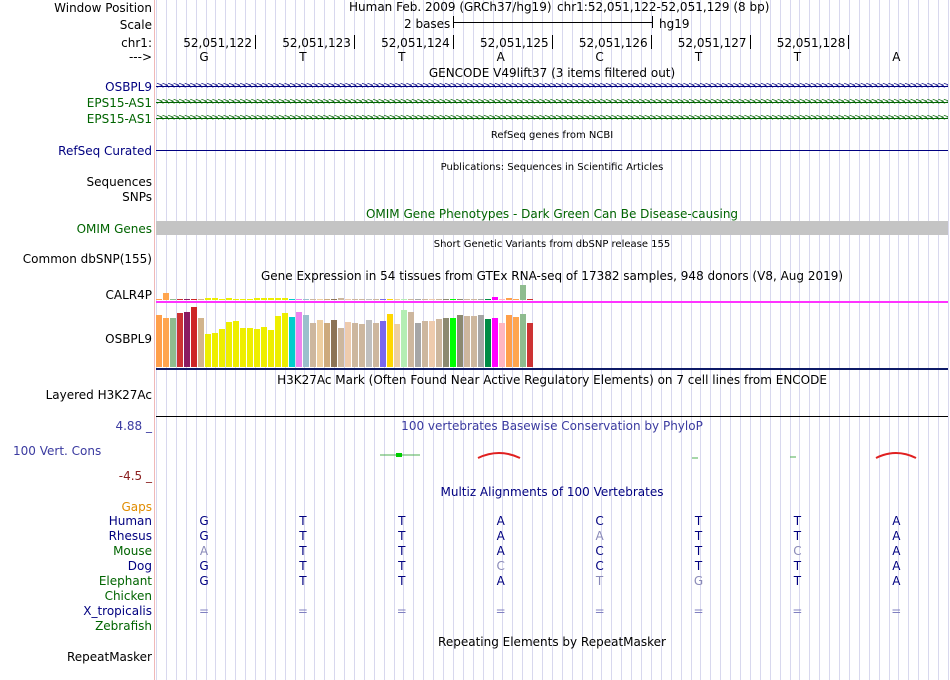 The width and height of the screenshot is (950, 680). What do you see at coordinates (128, 87) in the screenshot?
I see `gene-label-osbpl9: OSBPL9` at bounding box center [128, 87].